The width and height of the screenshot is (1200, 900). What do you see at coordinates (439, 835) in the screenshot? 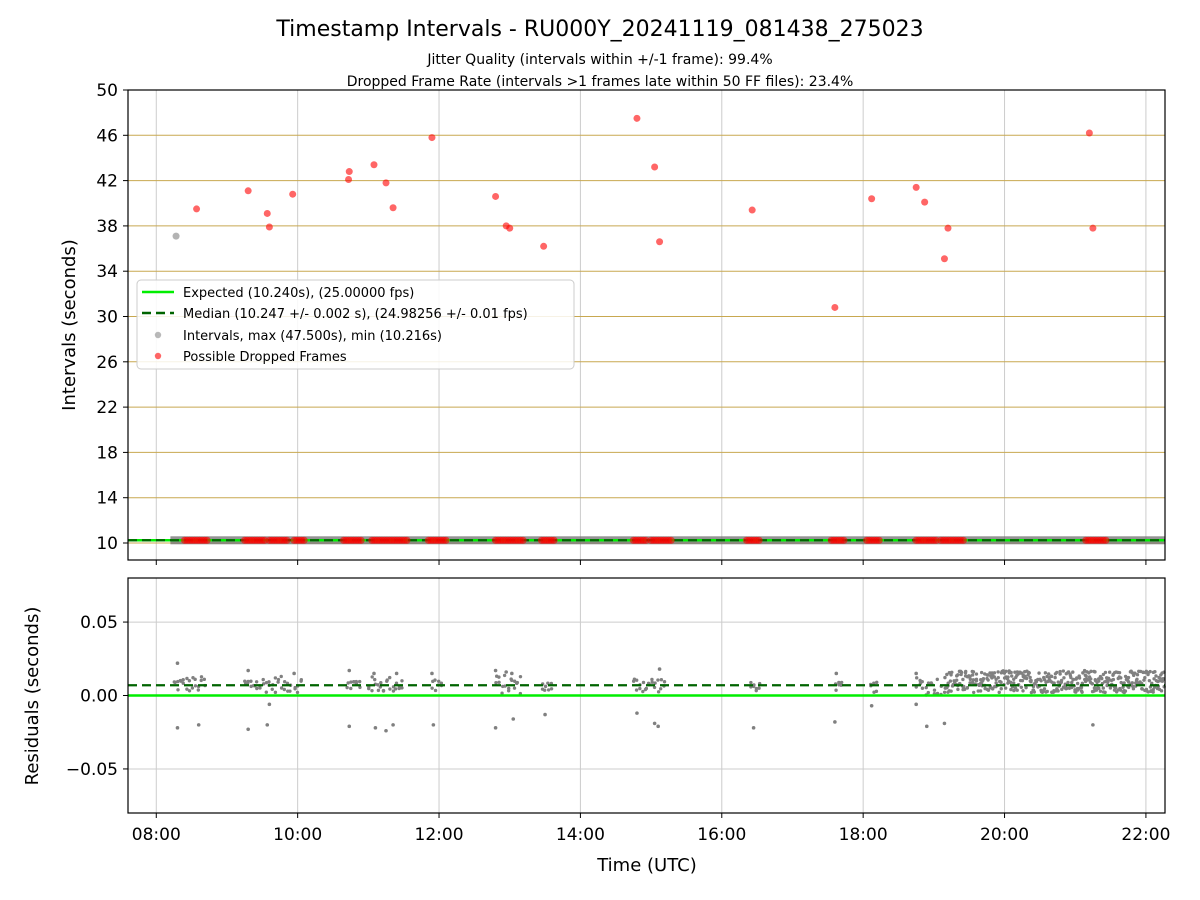
I see `residuals-xtick-label: 12:00` at bounding box center [439, 835].